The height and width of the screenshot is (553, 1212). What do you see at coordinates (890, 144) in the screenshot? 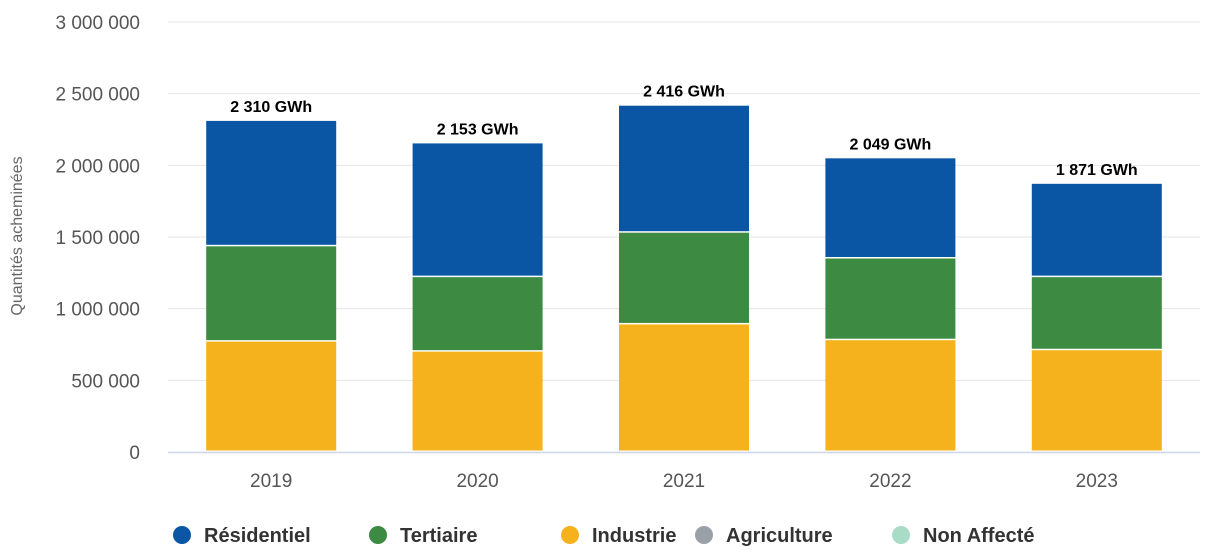
I see `bar-total-label: 2 049 GWh` at bounding box center [890, 144].